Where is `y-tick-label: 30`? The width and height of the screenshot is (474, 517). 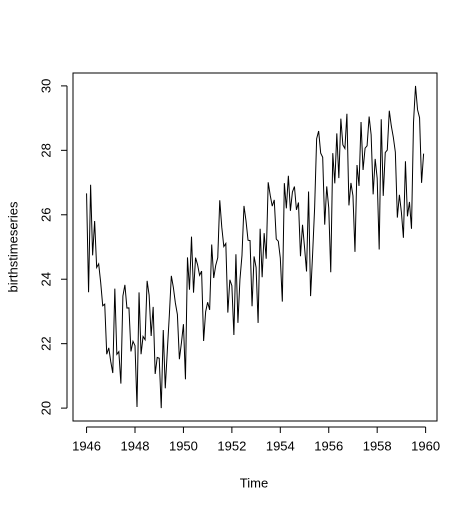 y-tick-label: 30 is located at coordinates (45, 86).